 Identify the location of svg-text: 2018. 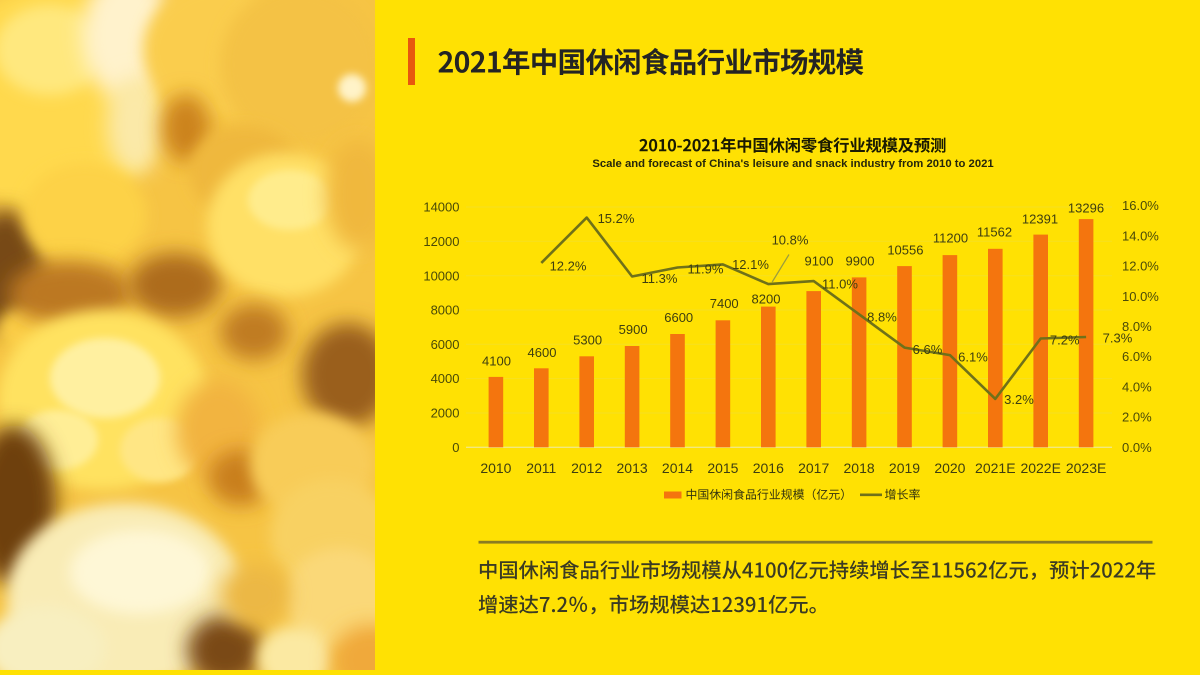
(859, 468).